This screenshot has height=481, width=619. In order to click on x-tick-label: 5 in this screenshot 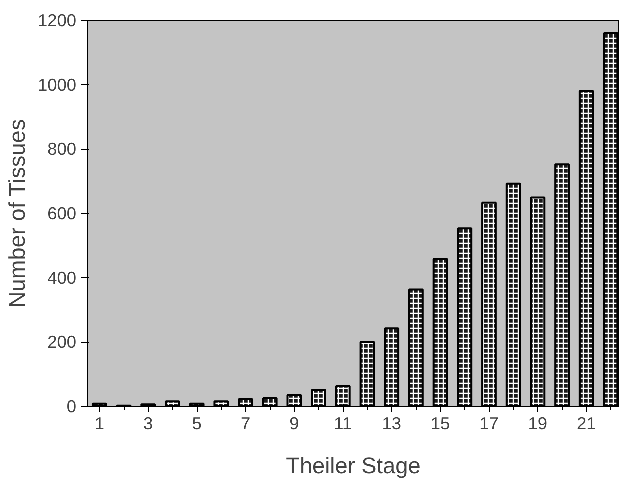, I will do `click(197, 424)`.